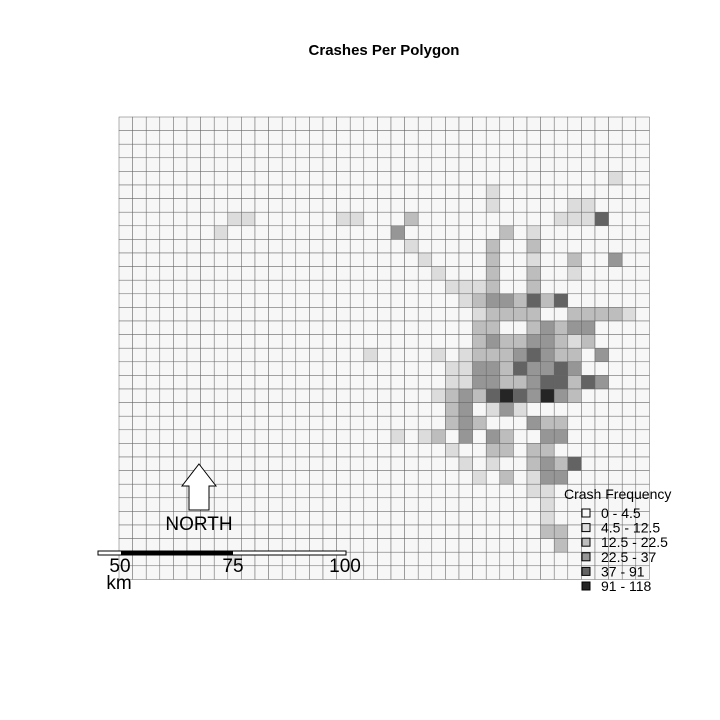 The image size is (720, 720). Describe the element at coordinates (623, 571) in the screenshot. I see `legend-item-label: 37 - 91` at that location.